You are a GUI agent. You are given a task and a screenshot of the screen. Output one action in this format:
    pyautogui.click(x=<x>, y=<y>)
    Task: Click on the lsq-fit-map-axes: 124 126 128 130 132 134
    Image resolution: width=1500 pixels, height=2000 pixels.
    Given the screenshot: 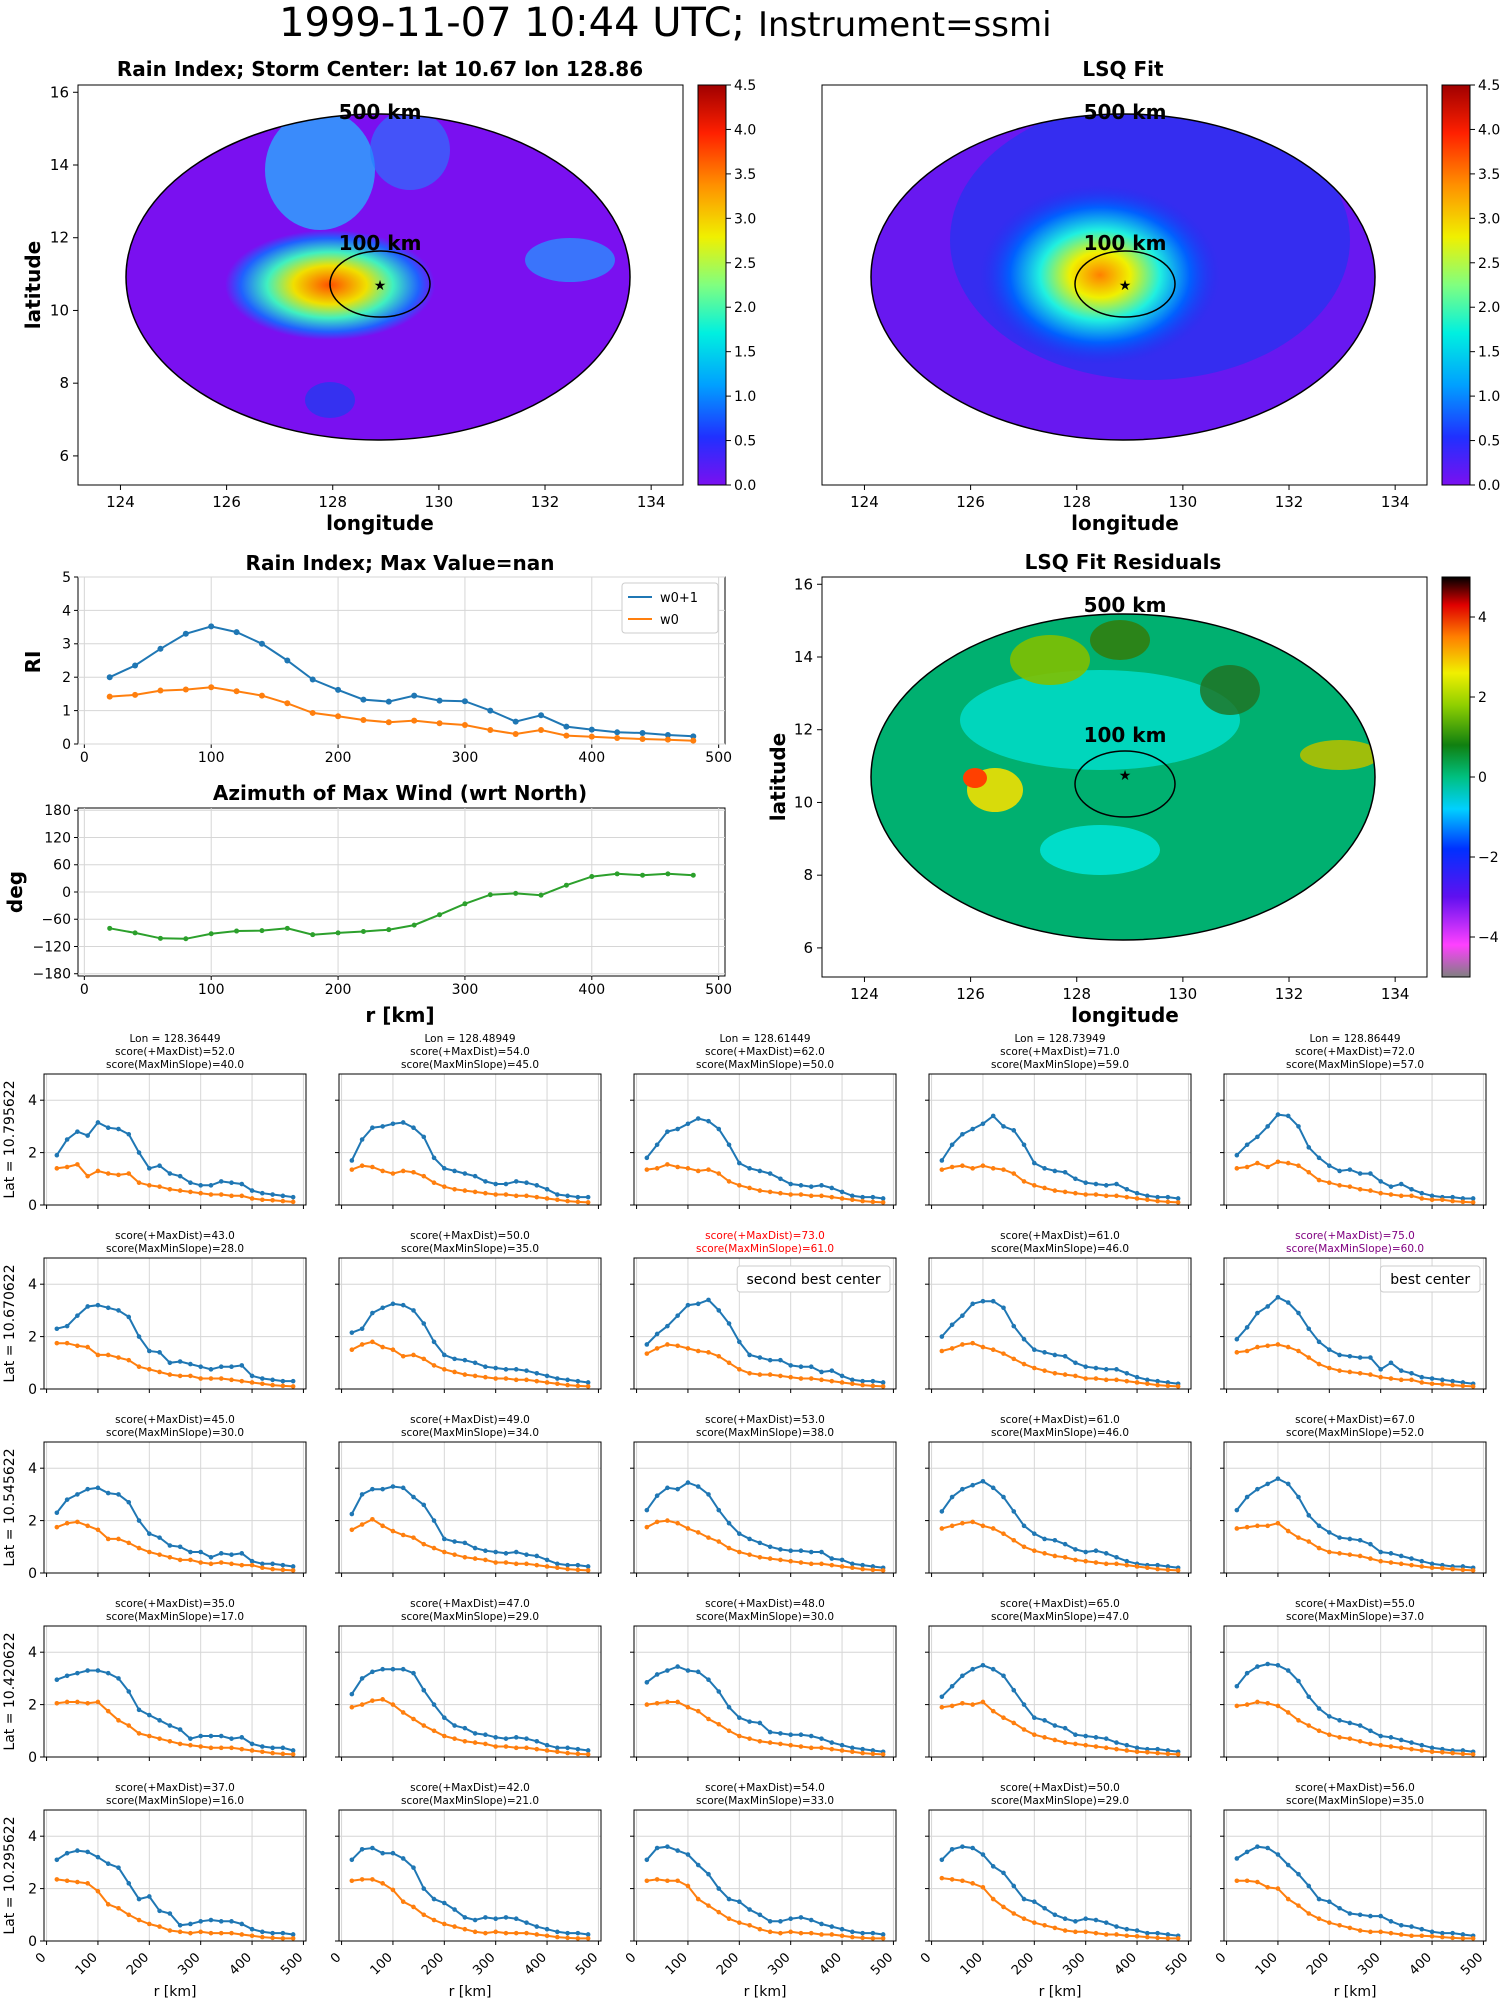 What is the action you would take?
    pyautogui.click(x=1129, y=498)
    